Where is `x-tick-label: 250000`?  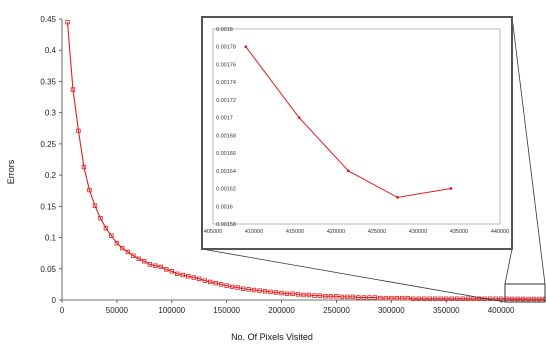
x-tick-label: 250000 is located at coordinates (336, 310).